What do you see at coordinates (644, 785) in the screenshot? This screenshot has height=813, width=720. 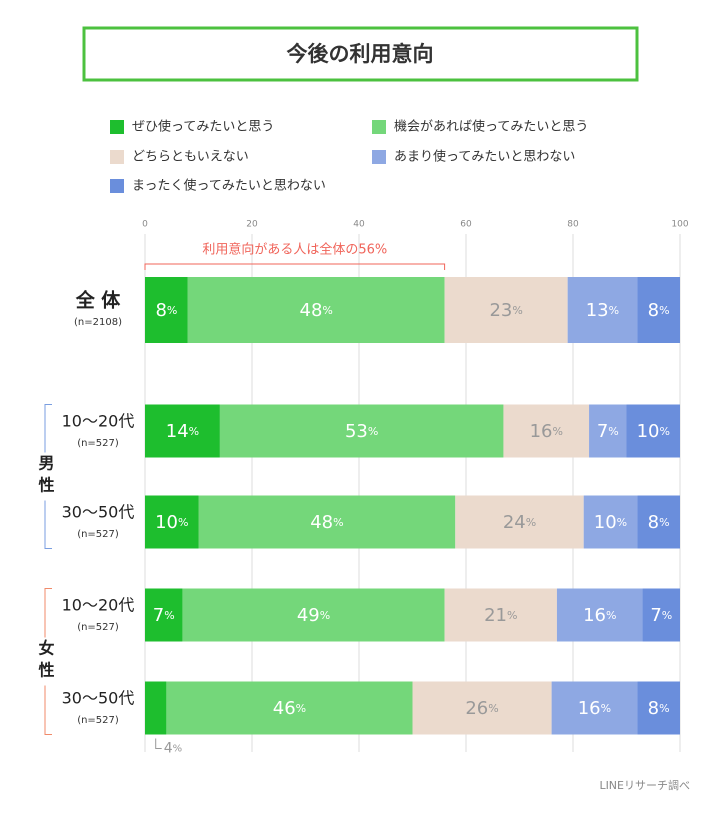 I see `source: LINEリサーチ調べ` at bounding box center [644, 785].